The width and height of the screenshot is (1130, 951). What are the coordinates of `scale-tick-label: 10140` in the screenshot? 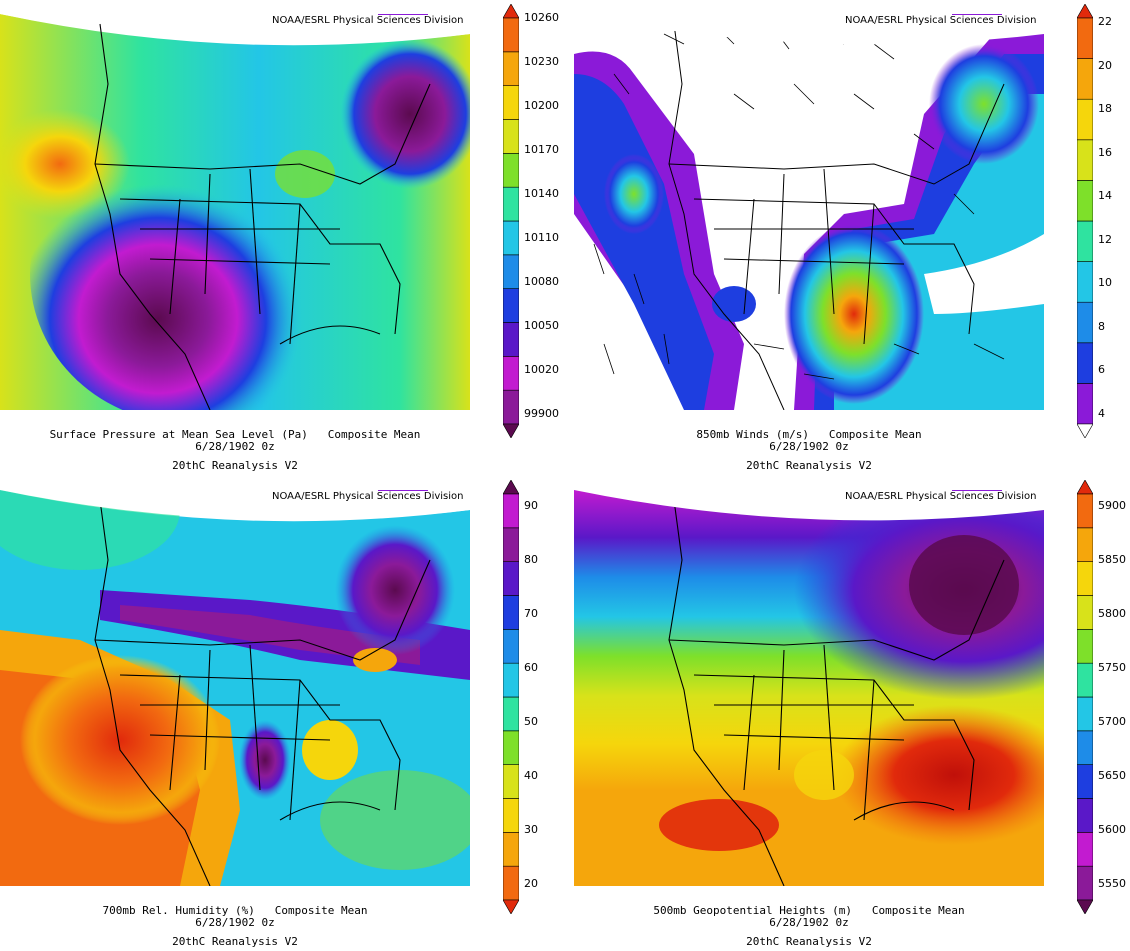 It's located at (541, 193).